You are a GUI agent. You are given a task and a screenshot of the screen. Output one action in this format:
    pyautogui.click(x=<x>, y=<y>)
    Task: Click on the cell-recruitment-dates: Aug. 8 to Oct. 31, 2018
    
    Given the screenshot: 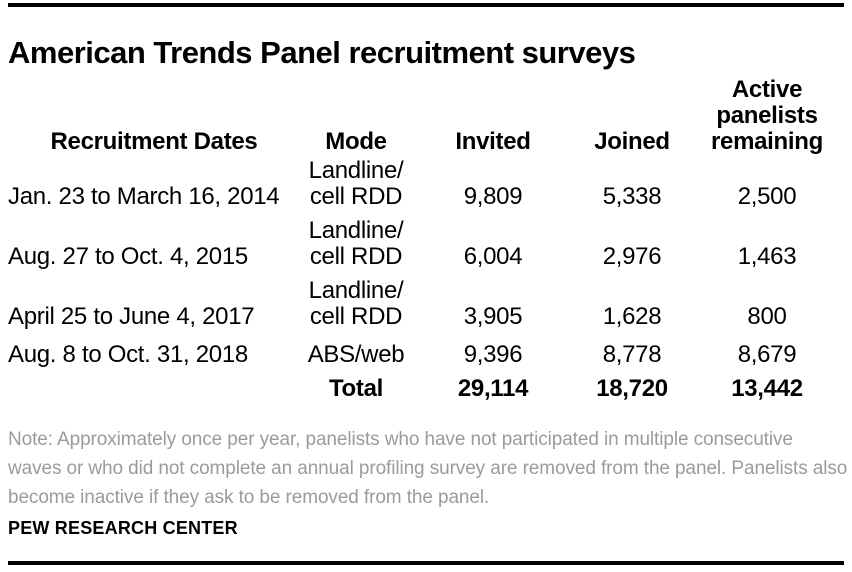 What is the action you would take?
    pyautogui.click(x=128, y=354)
    